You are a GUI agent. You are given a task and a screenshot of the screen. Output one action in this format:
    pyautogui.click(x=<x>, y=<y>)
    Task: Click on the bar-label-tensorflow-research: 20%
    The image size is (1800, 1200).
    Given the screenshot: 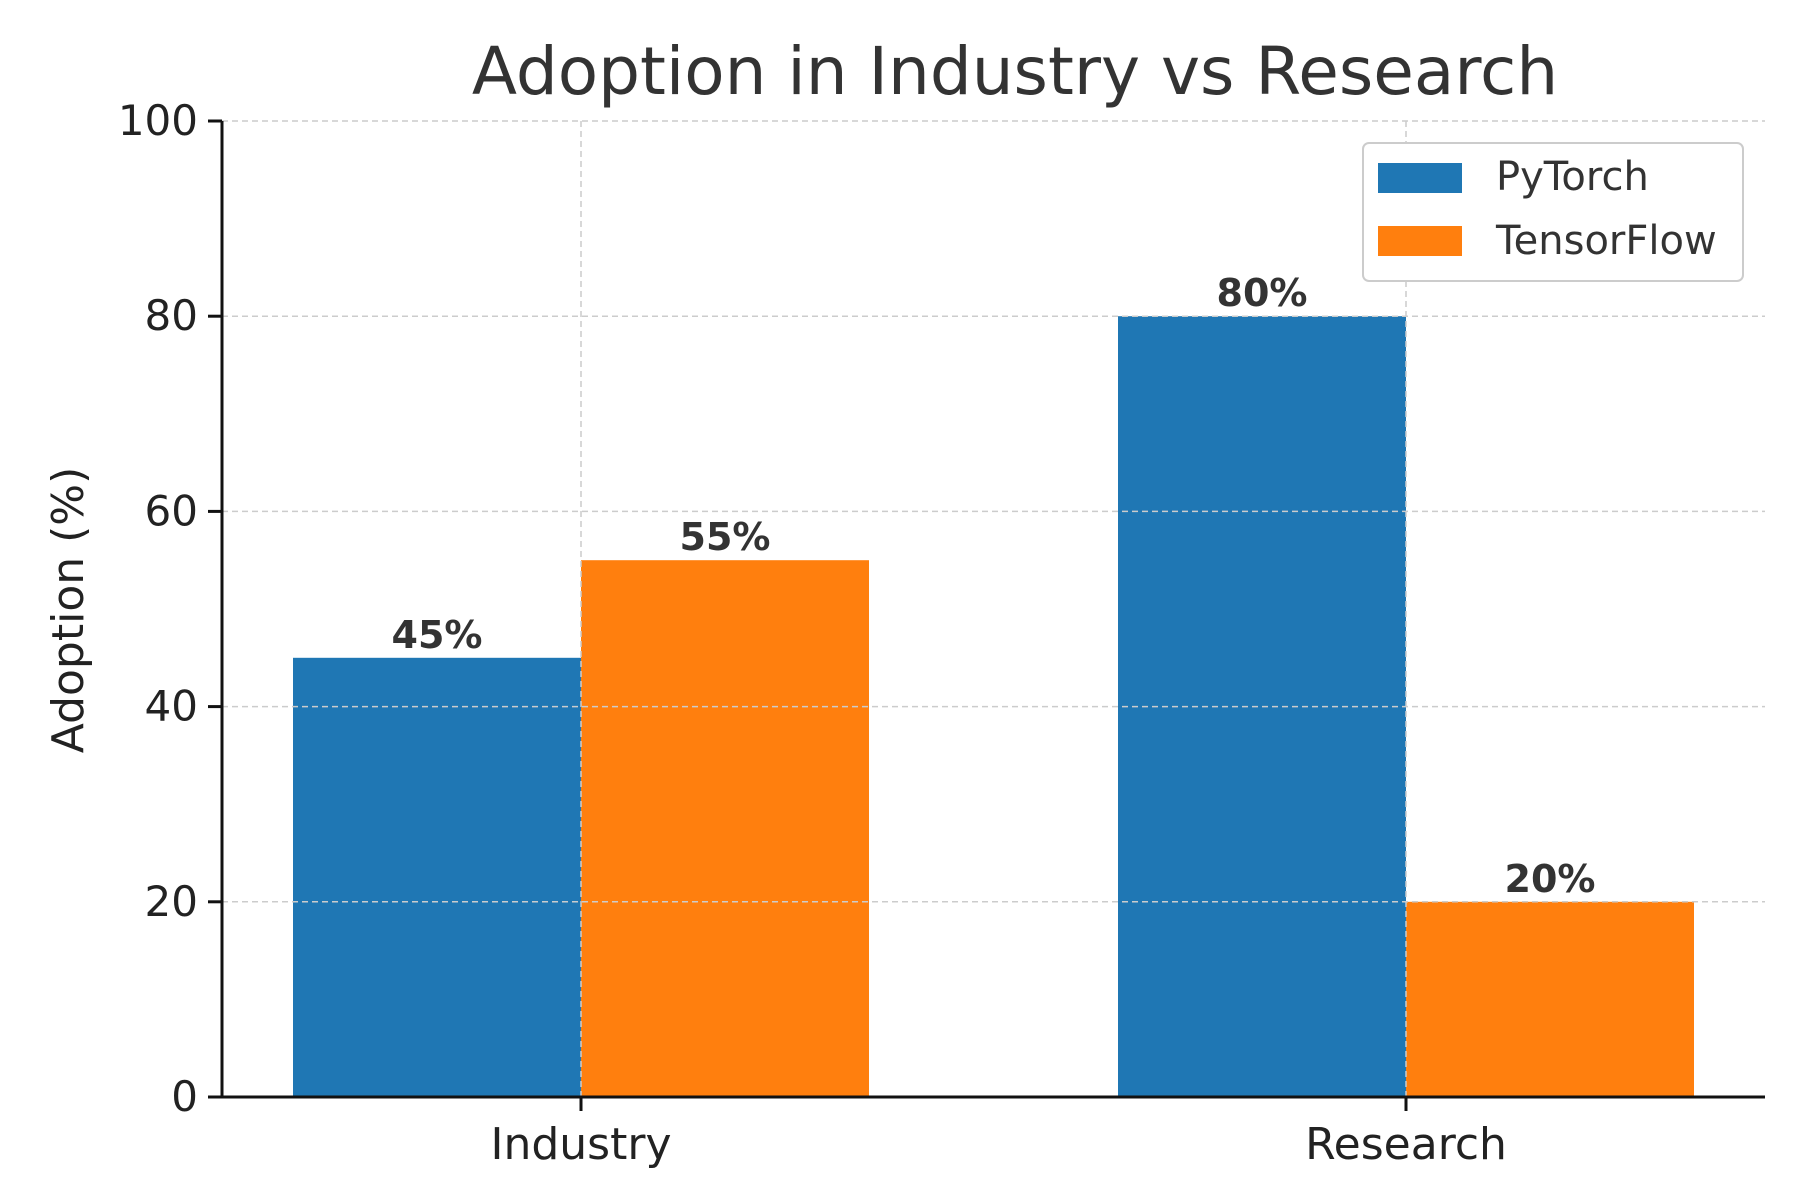 What is the action you would take?
    pyautogui.click(x=1550, y=879)
    